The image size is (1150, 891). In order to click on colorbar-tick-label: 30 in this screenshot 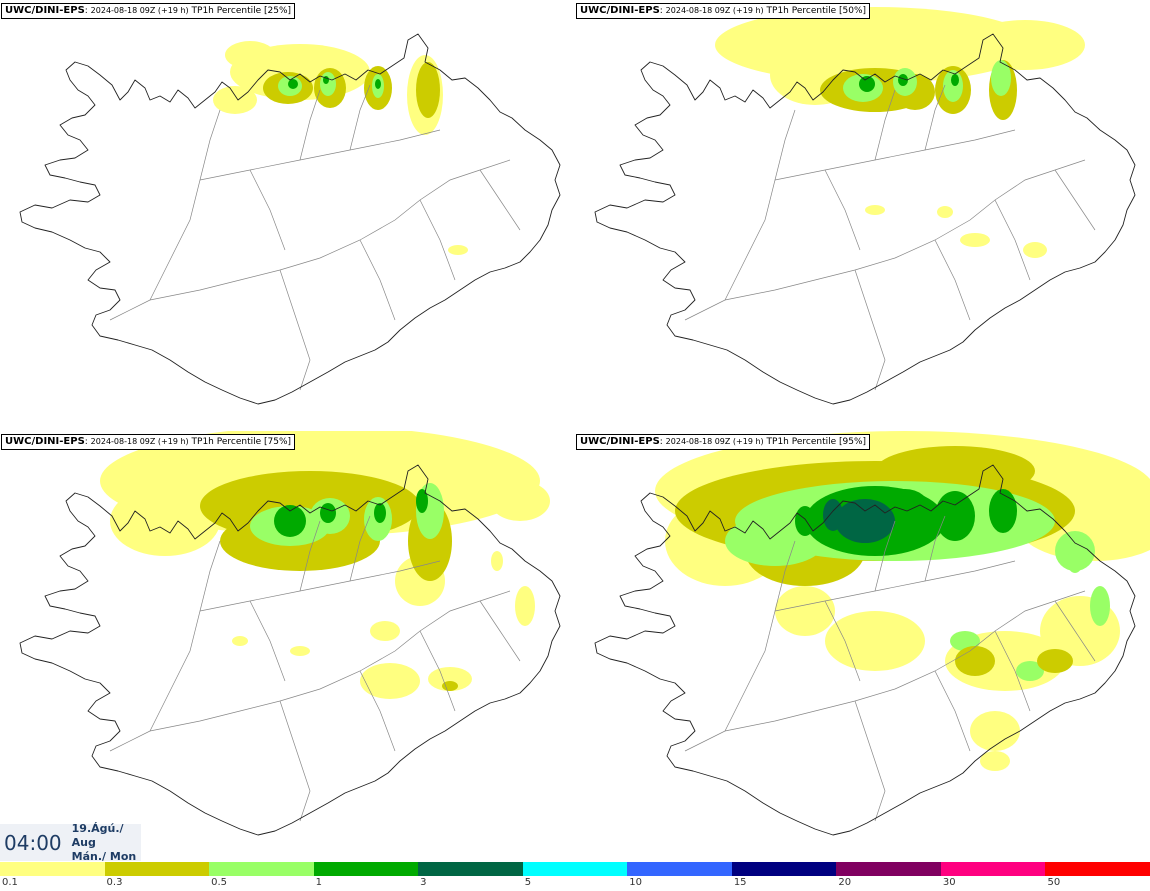, I will do `click(949, 882)`.